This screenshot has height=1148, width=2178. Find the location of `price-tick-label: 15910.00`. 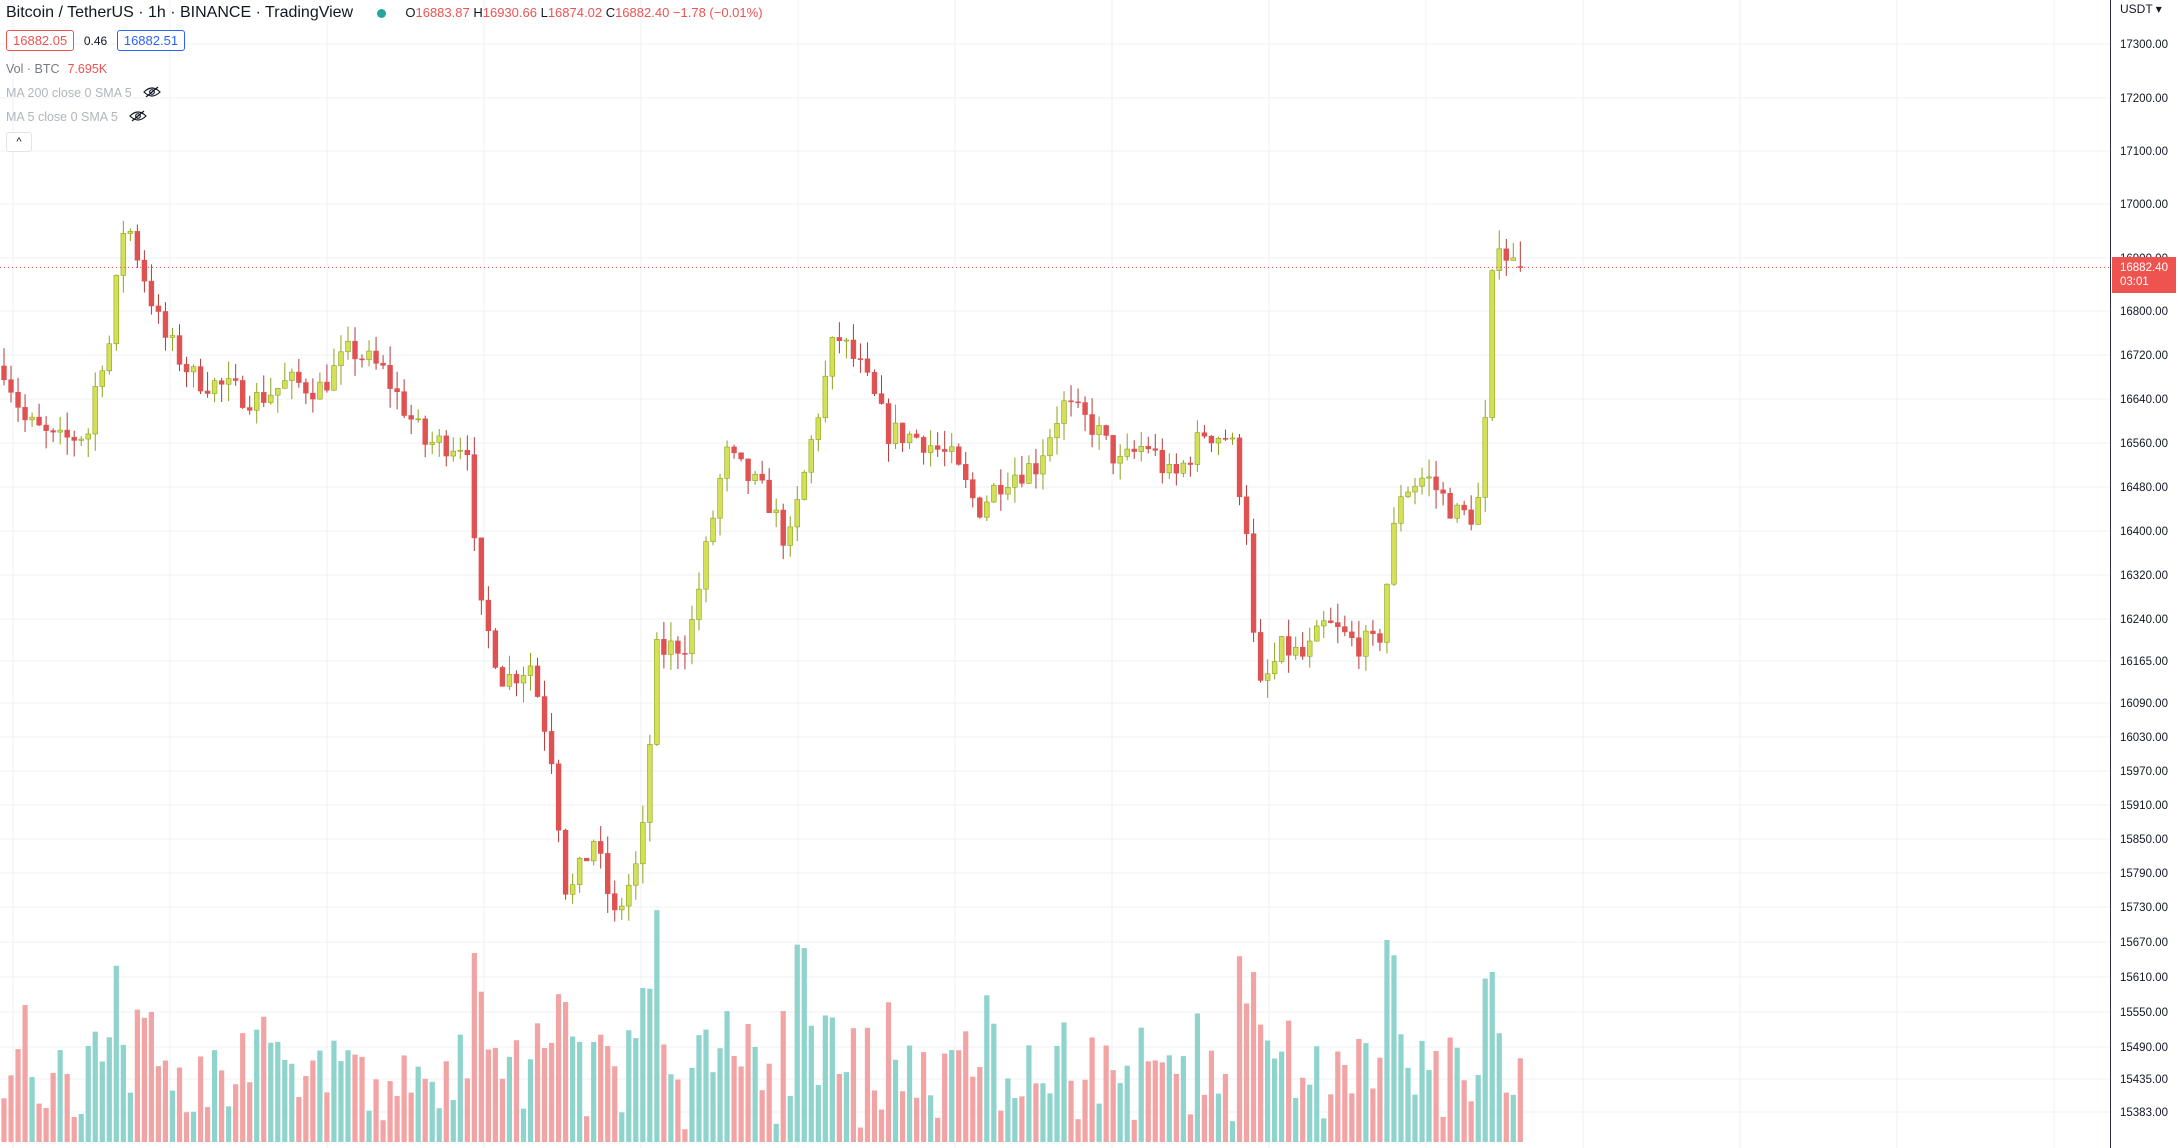

price-tick-label: 15910.00 is located at coordinates (2144, 806).